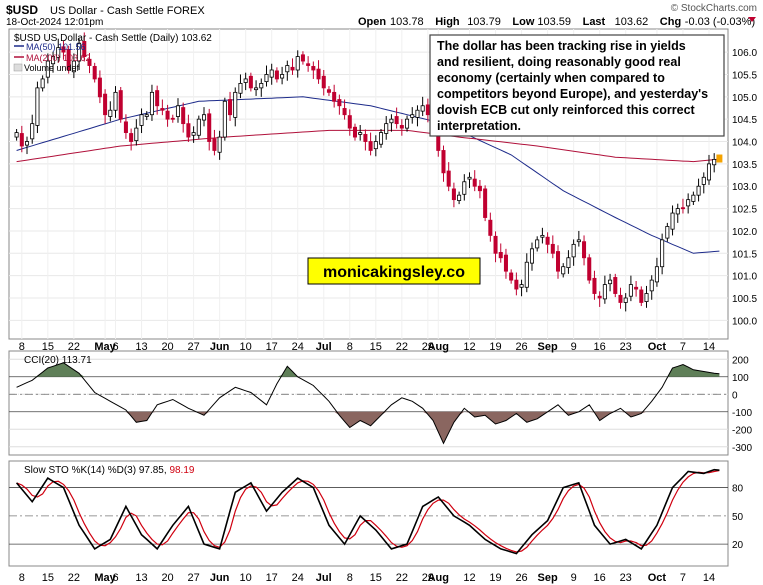 The height and width of the screenshot is (585, 763). Describe the element at coordinates (115, 578) in the screenshot. I see `x-tick-label: 6` at that location.